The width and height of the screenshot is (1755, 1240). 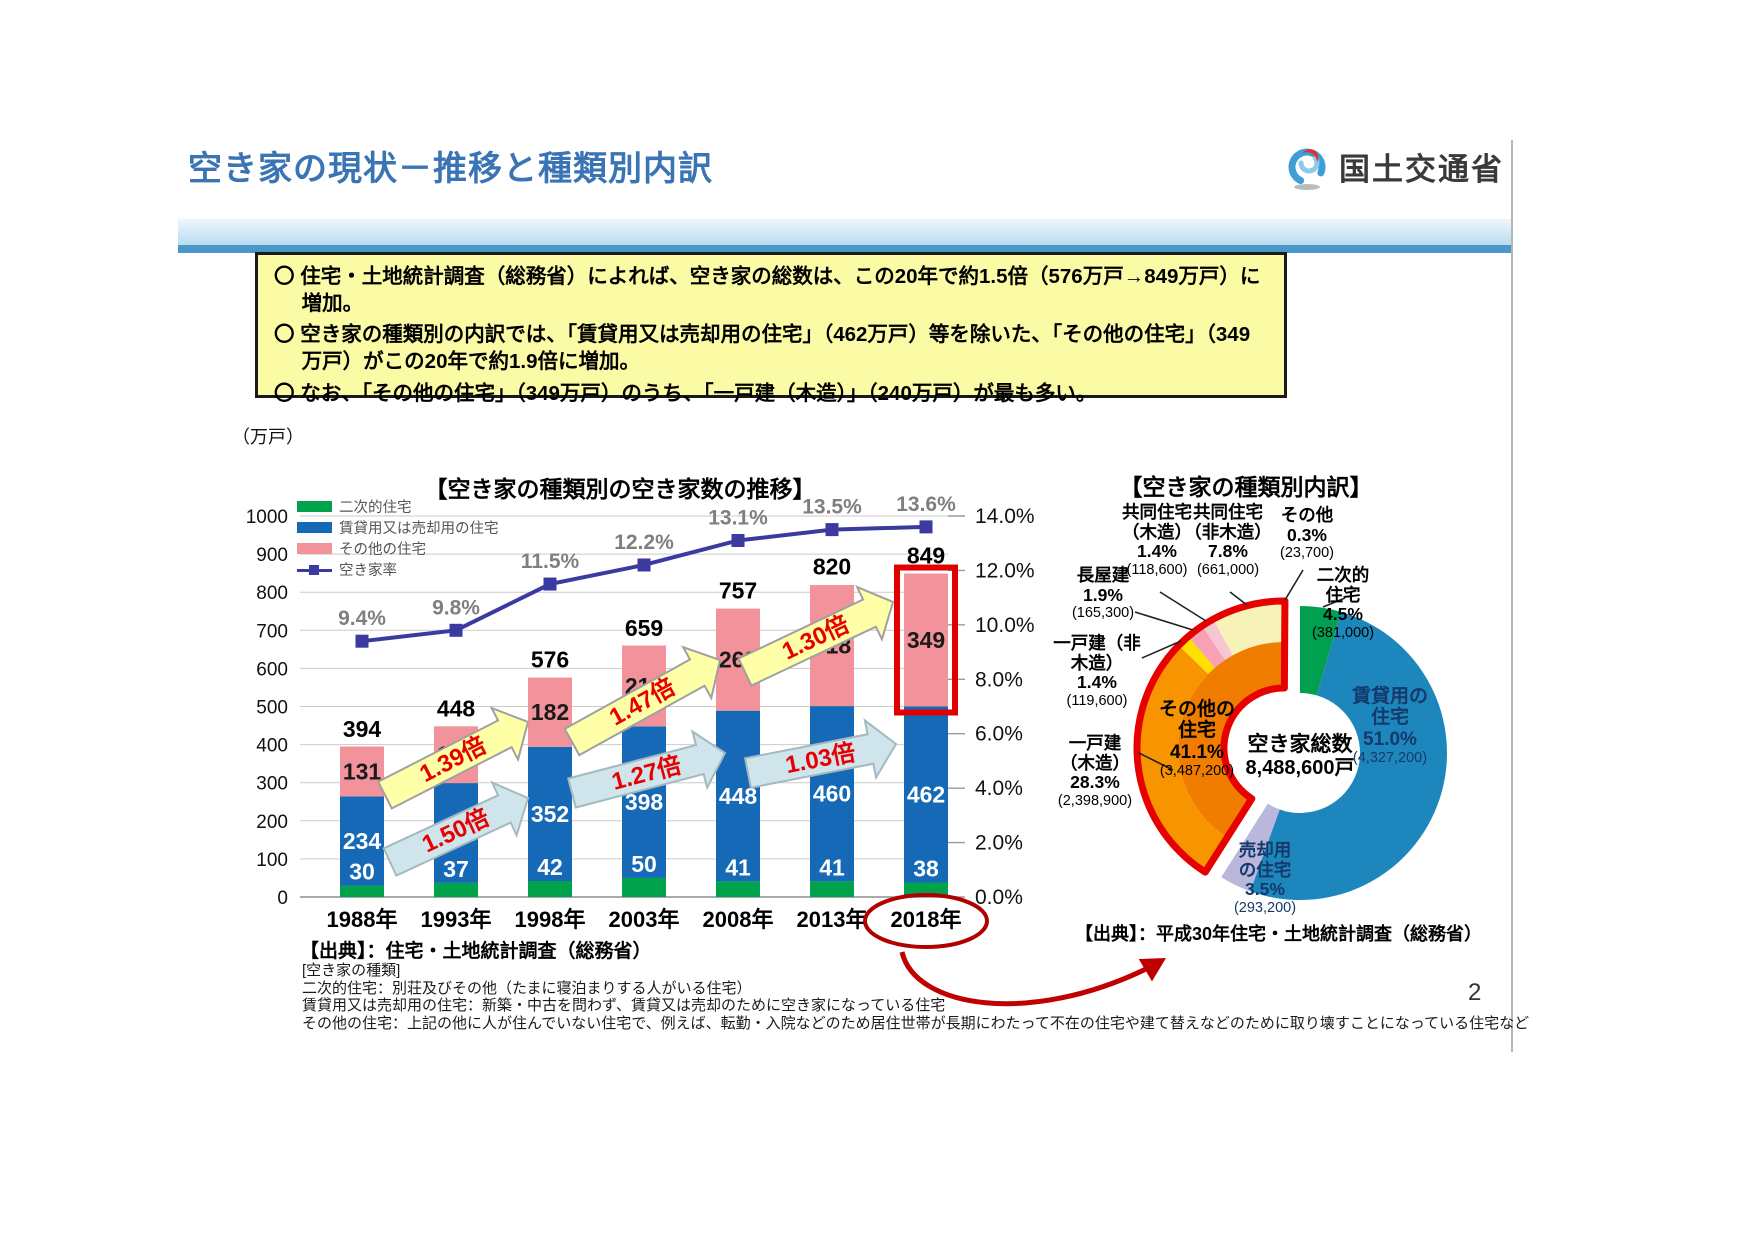 What do you see at coordinates (450, 169) in the screenshot?
I see `page-title: 空き家の現状－推移と種類別内訳` at bounding box center [450, 169].